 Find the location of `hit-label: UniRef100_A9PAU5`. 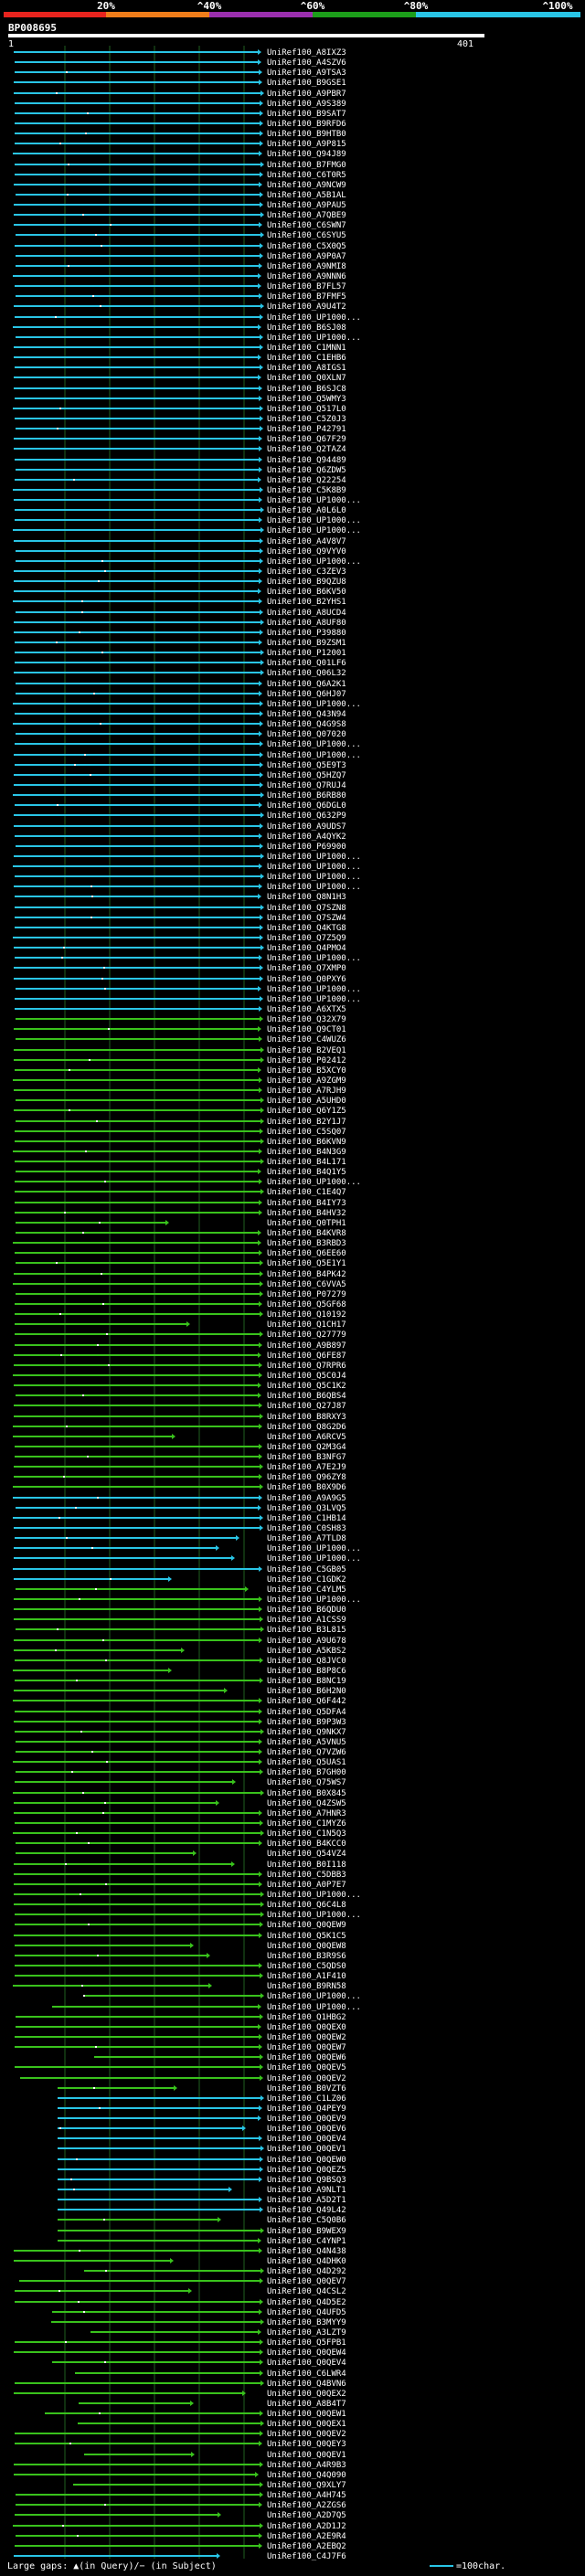

hit-label: UniRef100_A9PAU5 is located at coordinates (307, 205).